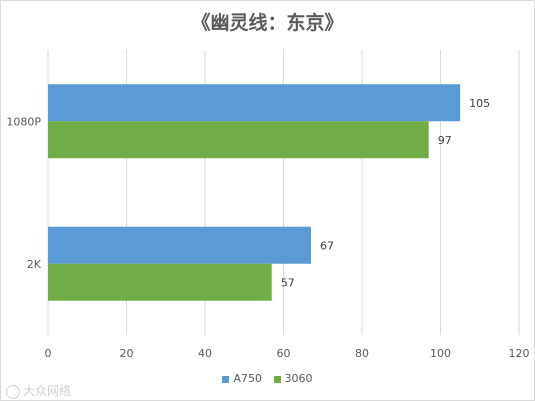 The width and height of the screenshot is (535, 401). I want to click on watermark: 大众网络, so click(38, 390).